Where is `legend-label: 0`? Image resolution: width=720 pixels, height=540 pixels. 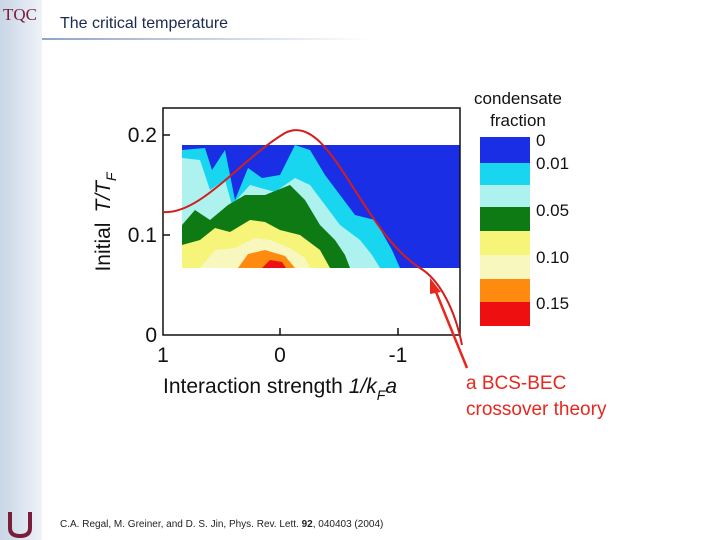 legend-label: 0 is located at coordinates (540, 140).